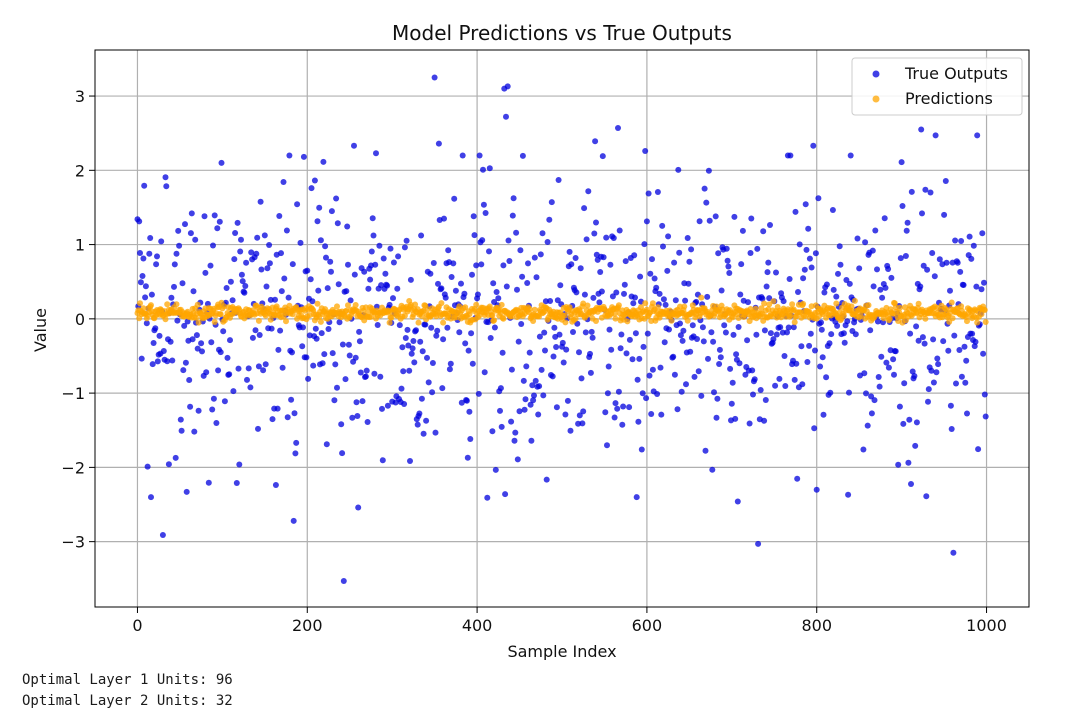  What do you see at coordinates (80, 319) in the screenshot?
I see `y-tick-label: 0` at bounding box center [80, 319].